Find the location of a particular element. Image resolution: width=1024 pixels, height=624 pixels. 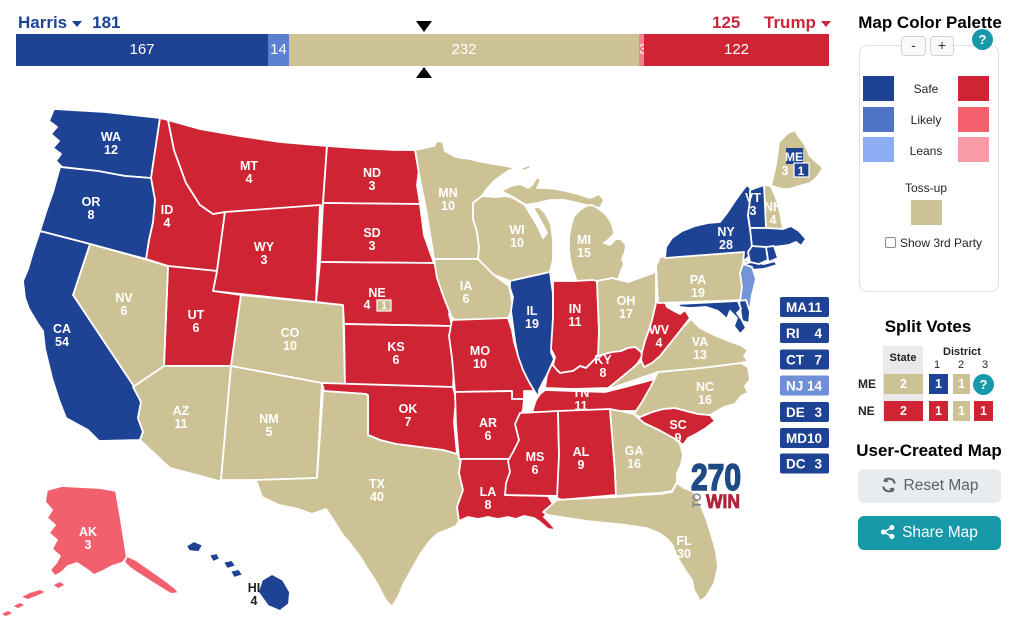

svg-text: 15 is located at coordinates (584, 253).